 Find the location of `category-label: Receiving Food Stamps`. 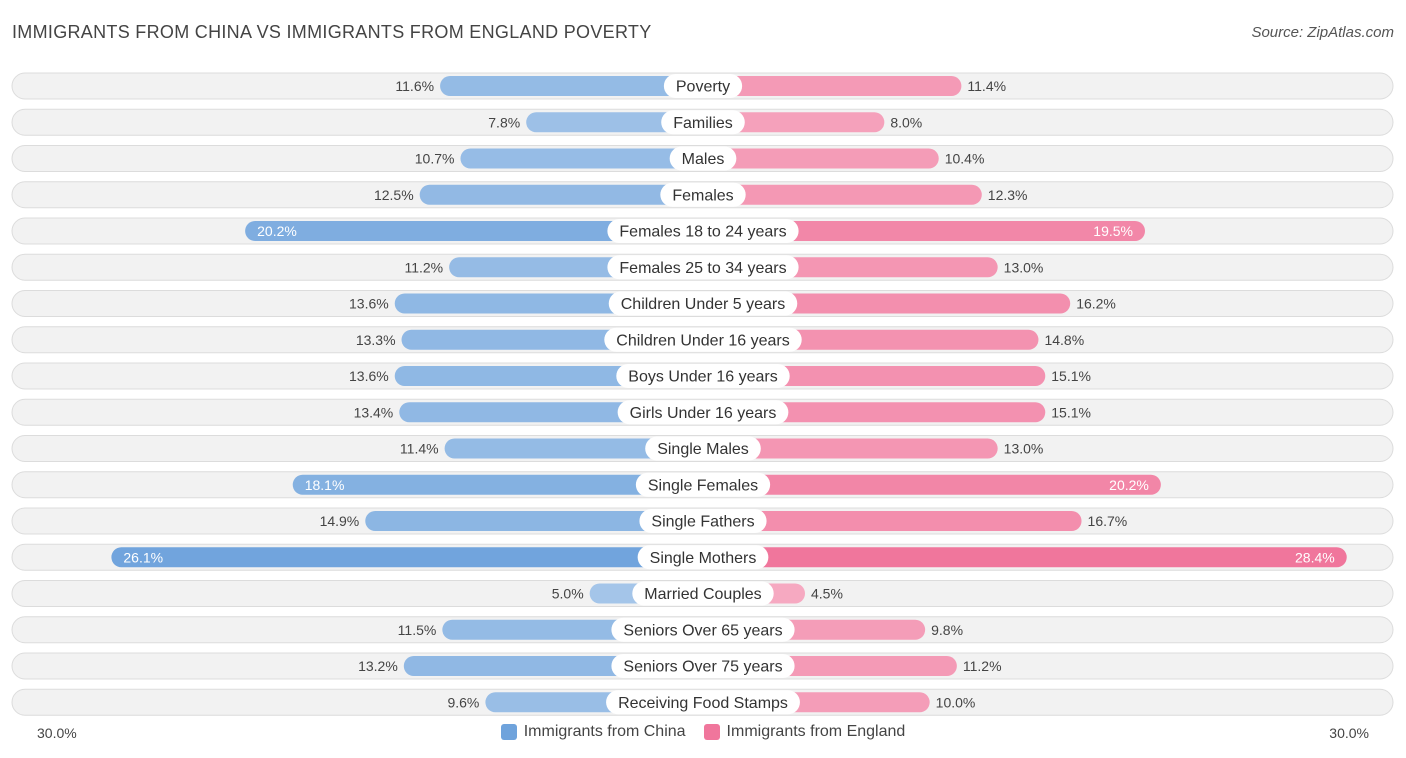

category-label: Receiving Food Stamps is located at coordinates (703, 702).